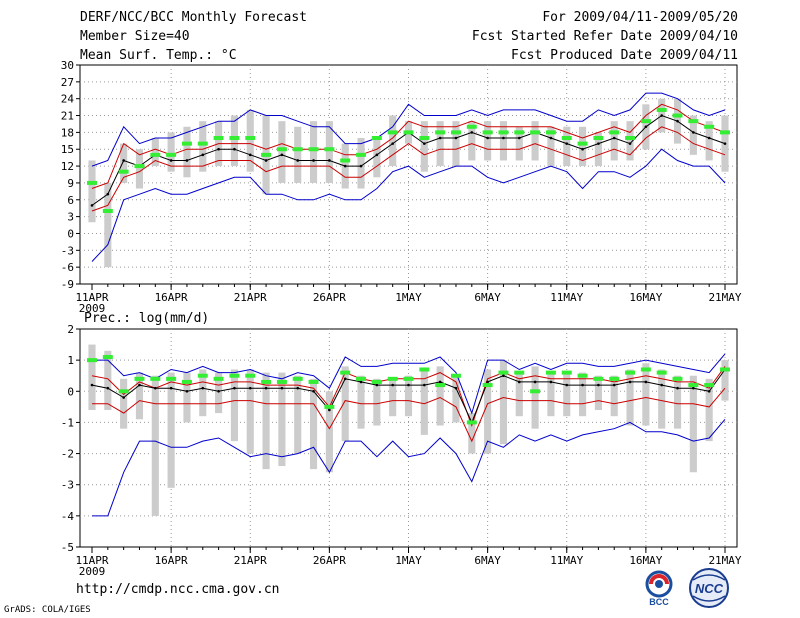  Describe the element at coordinates (487, 560) in the screenshot. I see `prec-x-tick-label: 6MAY` at that location.